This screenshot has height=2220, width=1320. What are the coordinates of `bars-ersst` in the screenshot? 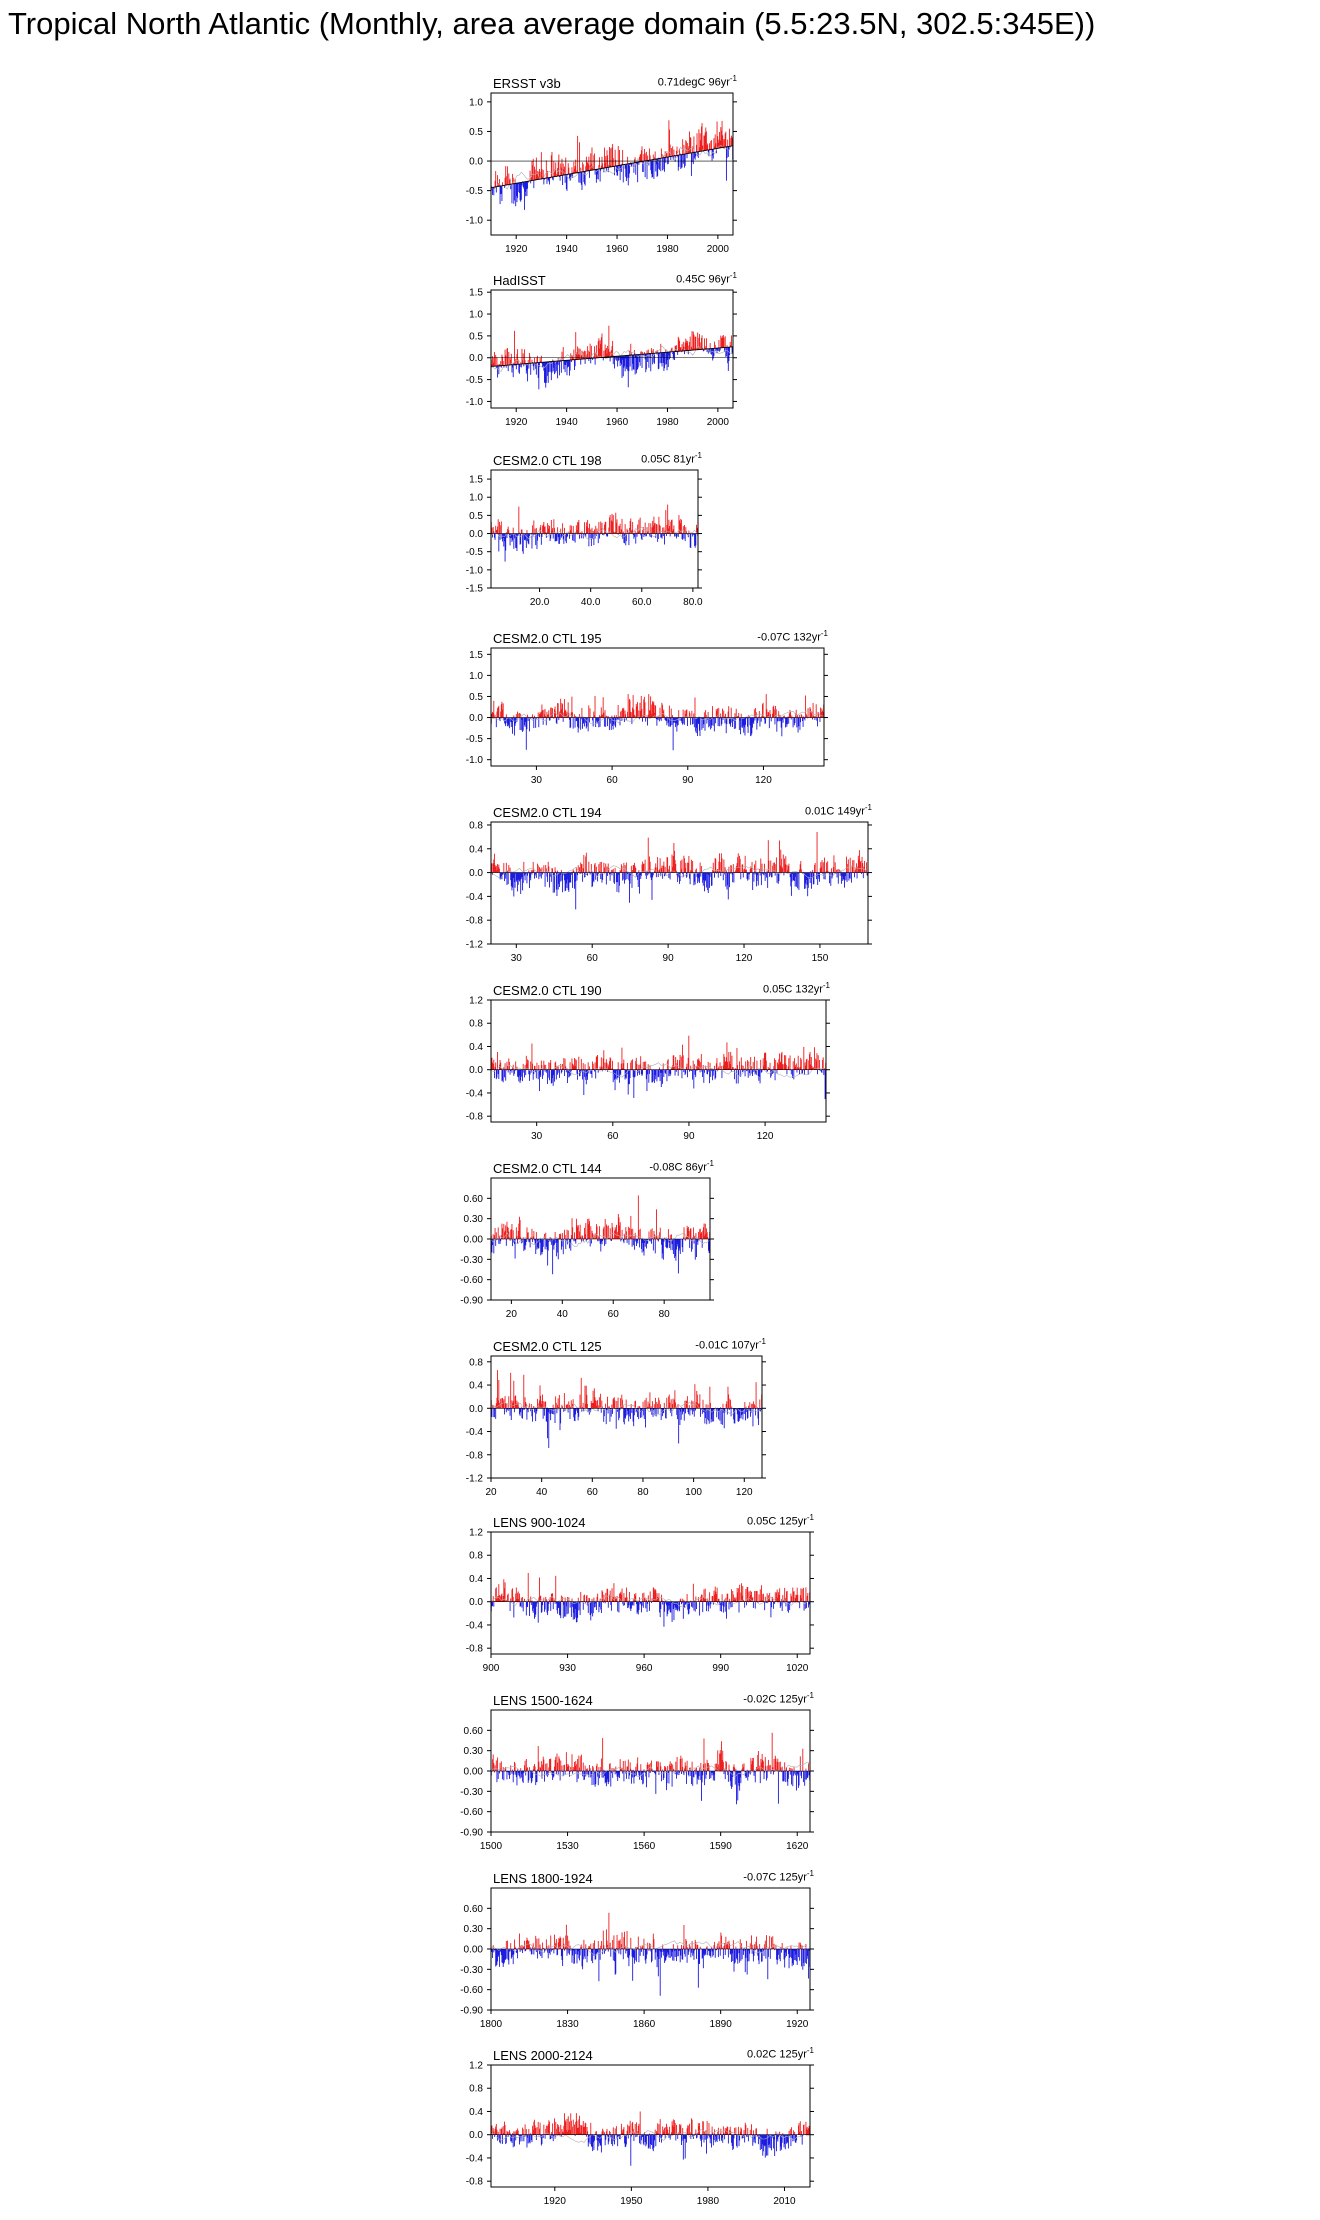 It's located at (612, 165).